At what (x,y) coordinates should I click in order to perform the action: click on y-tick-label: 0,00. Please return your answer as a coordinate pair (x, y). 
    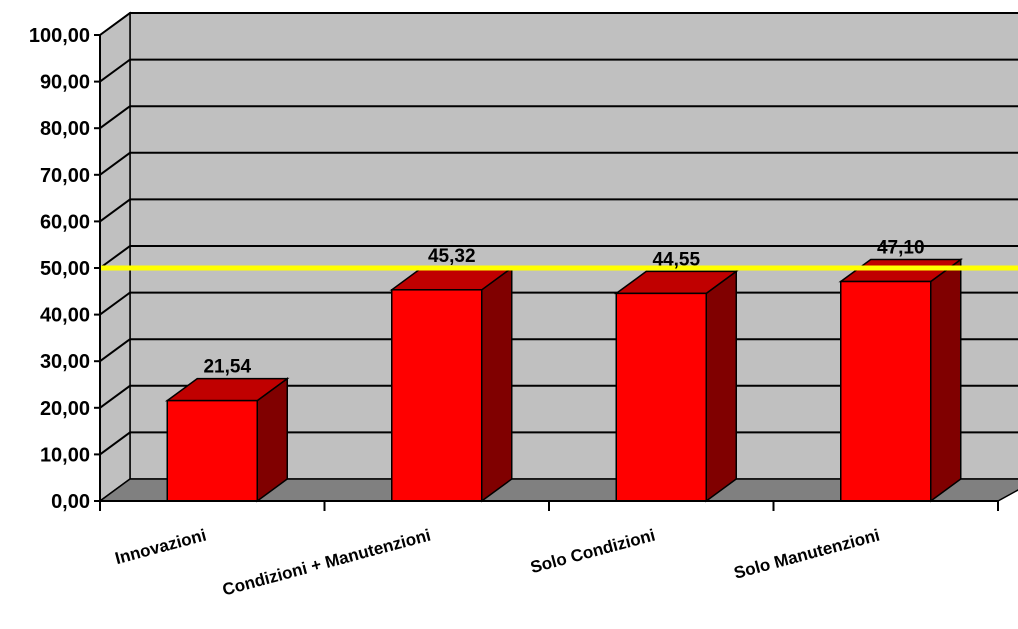
    Looking at the image, I should click on (70, 502).